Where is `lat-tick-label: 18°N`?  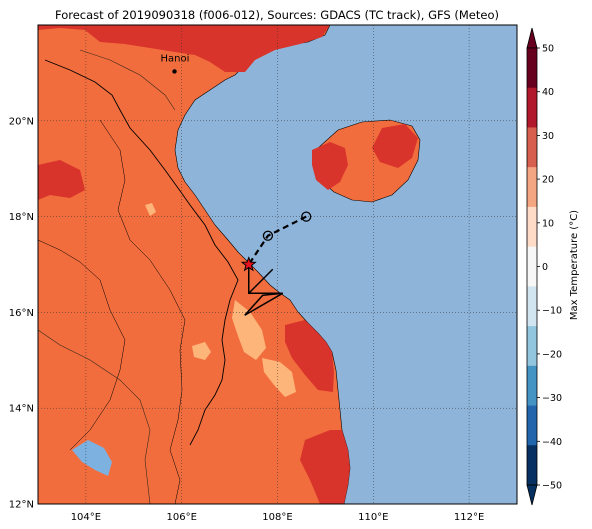
lat-tick-label: 18°N is located at coordinates (21, 217).